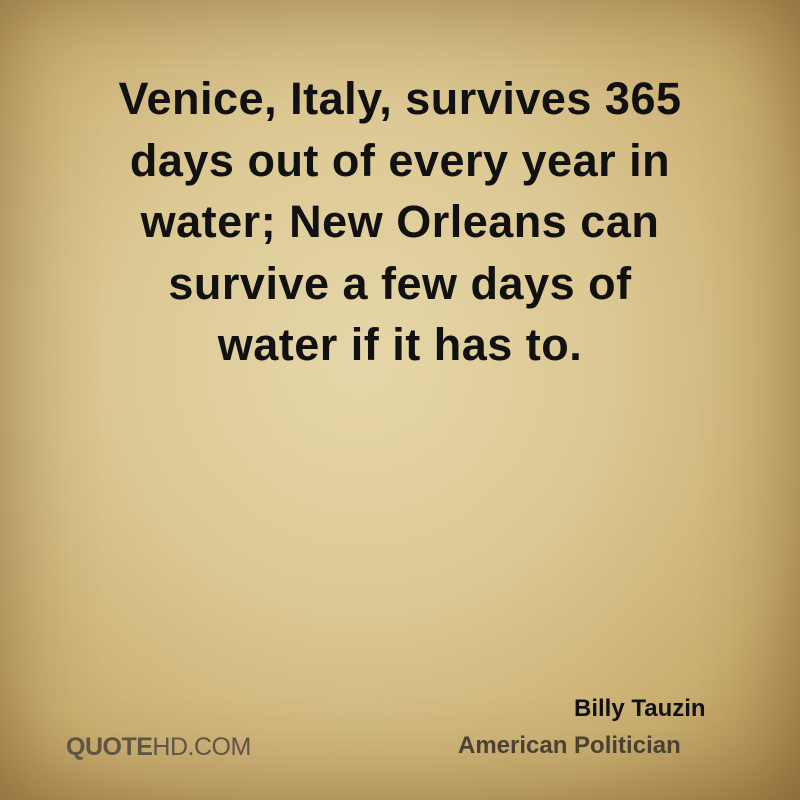 This screenshot has height=800, width=800. I want to click on site-watermark: QUOTEHD.COM, so click(158, 747).